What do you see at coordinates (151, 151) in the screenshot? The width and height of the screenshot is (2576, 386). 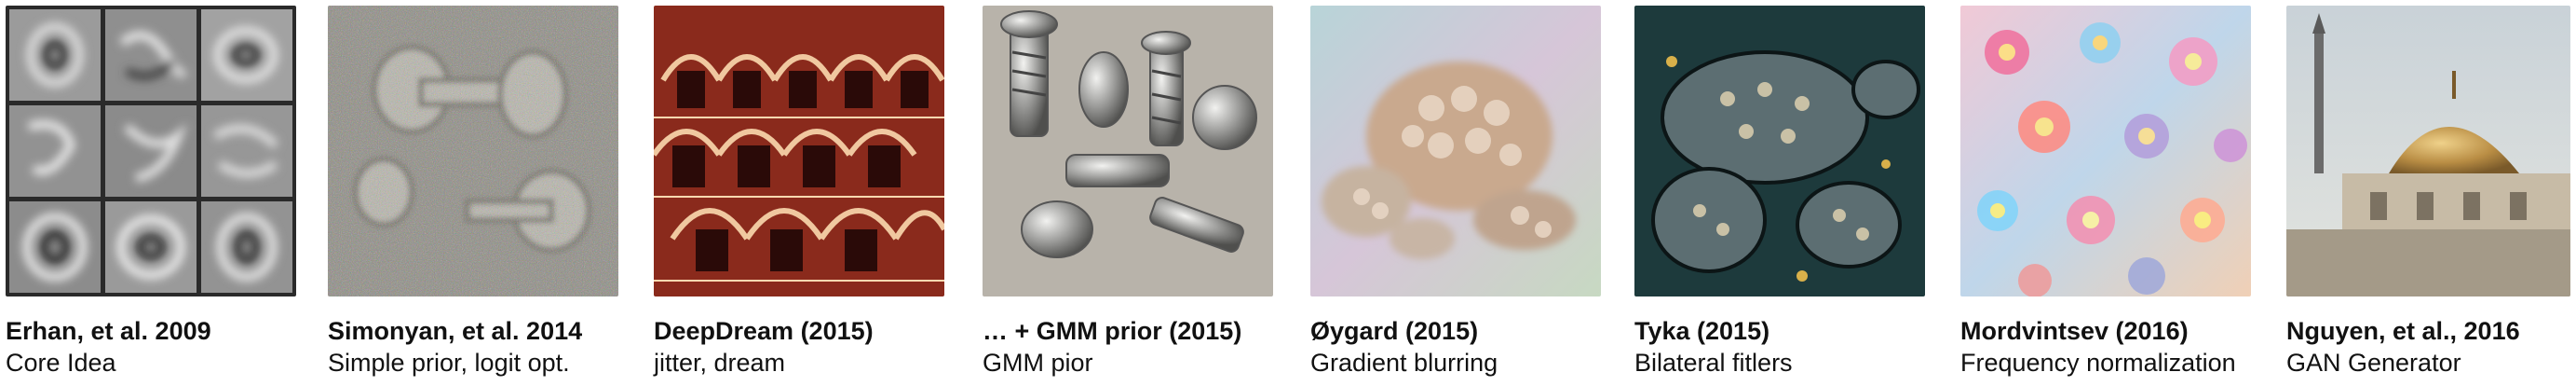 I see `grayscale-feature-grid-image` at bounding box center [151, 151].